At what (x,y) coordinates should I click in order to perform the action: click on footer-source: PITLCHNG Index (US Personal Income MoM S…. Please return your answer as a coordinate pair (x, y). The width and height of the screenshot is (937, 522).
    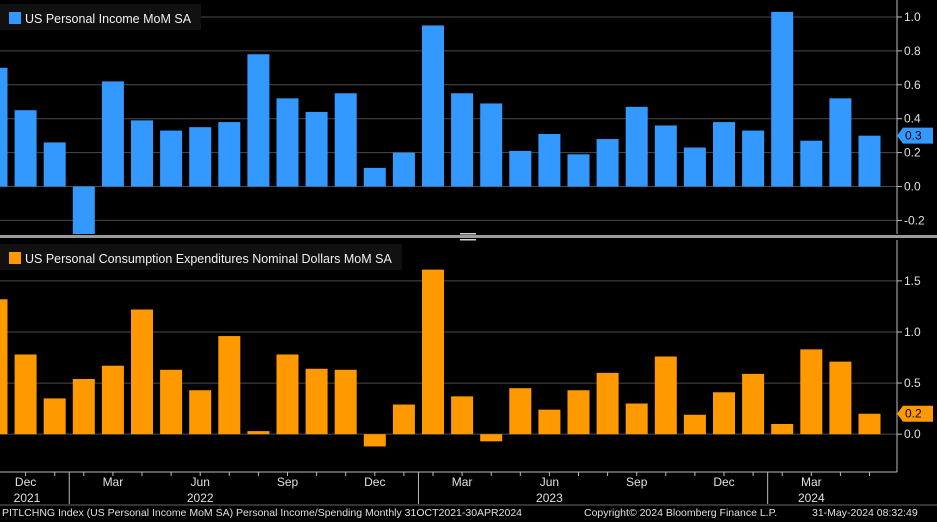
    Looking at the image, I should click on (262, 513).